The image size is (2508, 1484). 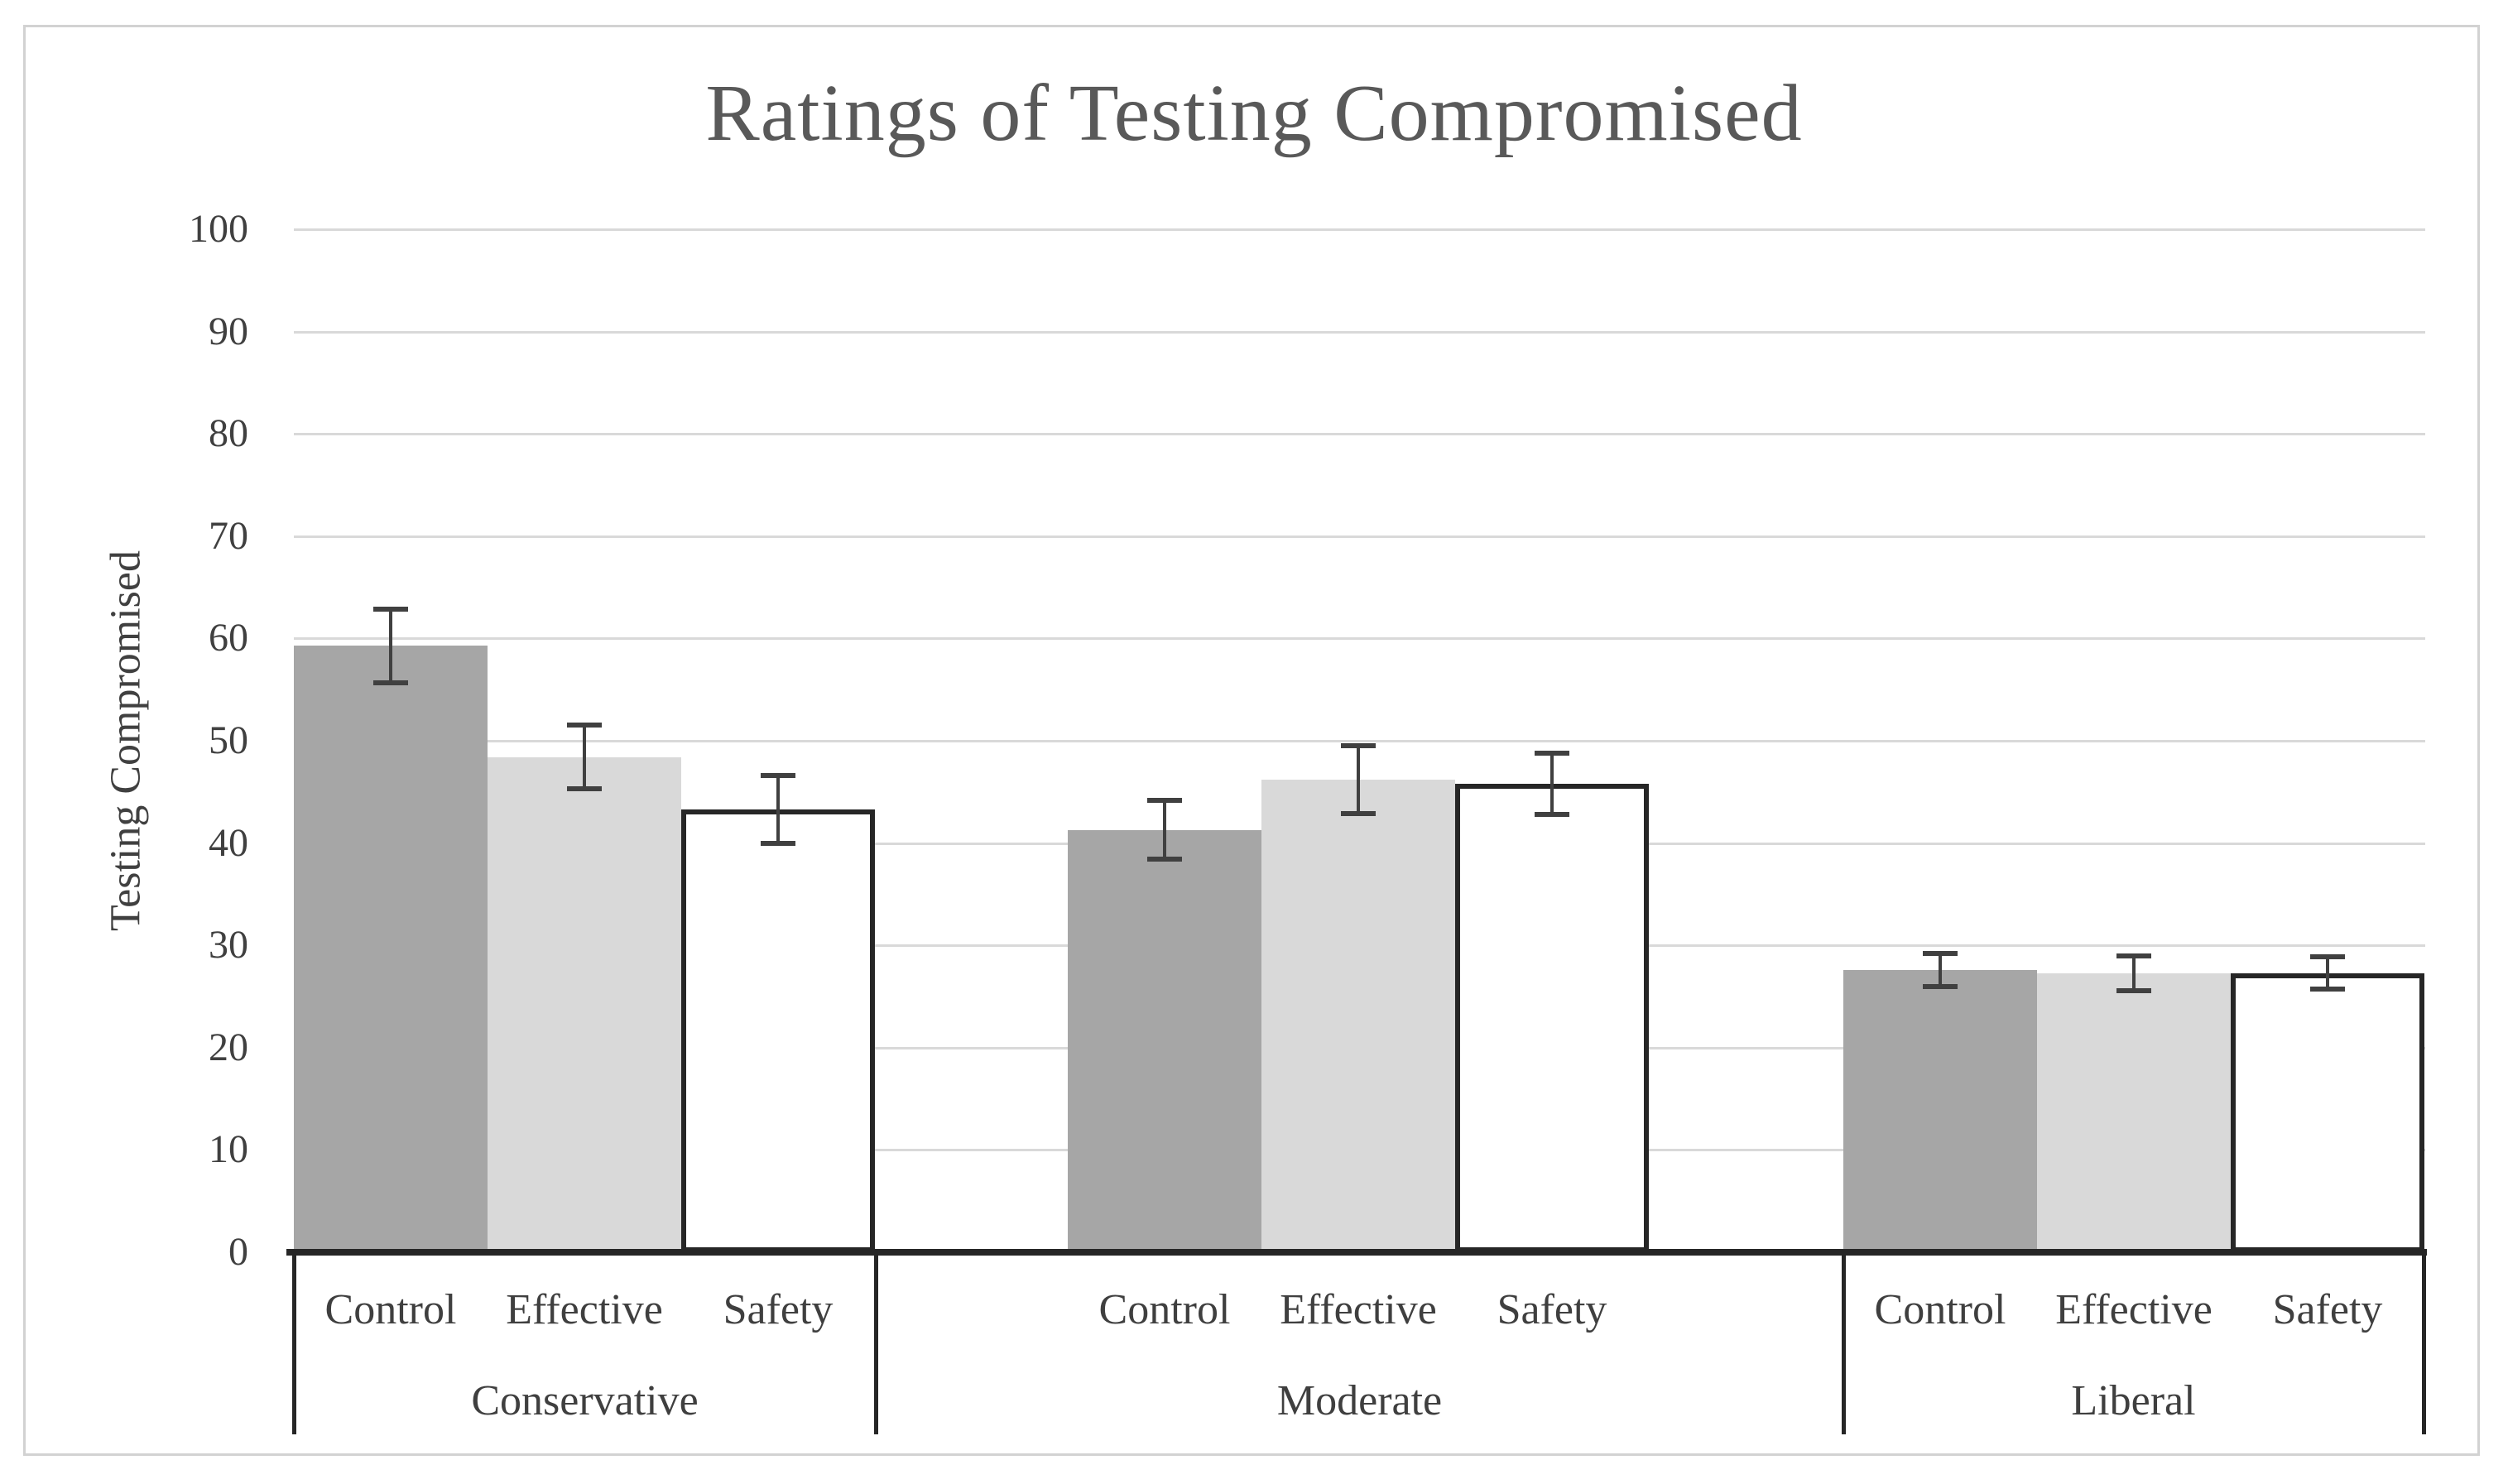 I want to click on y-tick-label-60: 60, so click(x=228, y=638).